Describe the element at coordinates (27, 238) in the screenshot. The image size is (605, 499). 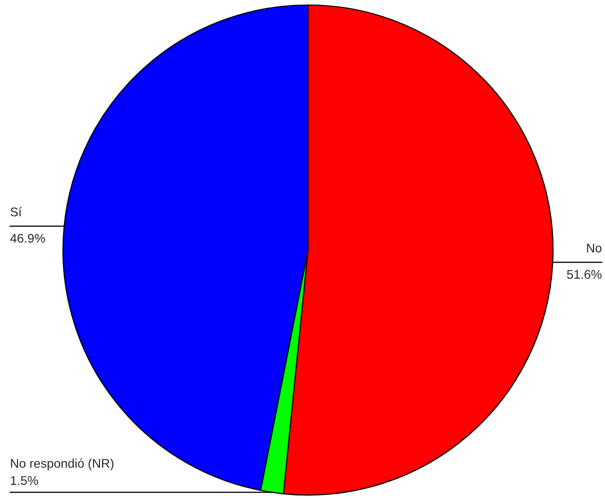
I see `data-label: 46.9%` at that location.